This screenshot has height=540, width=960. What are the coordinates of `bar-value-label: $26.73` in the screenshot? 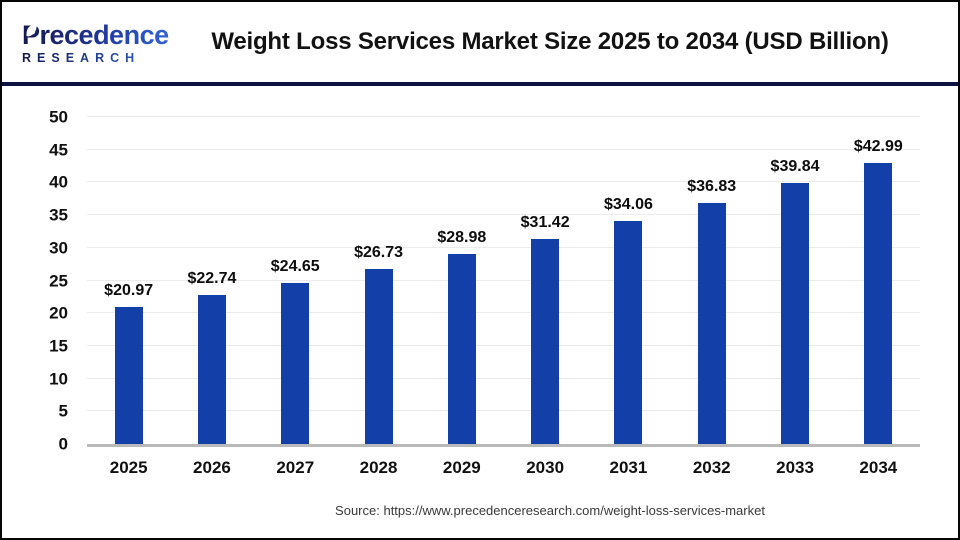 It's located at (378, 253).